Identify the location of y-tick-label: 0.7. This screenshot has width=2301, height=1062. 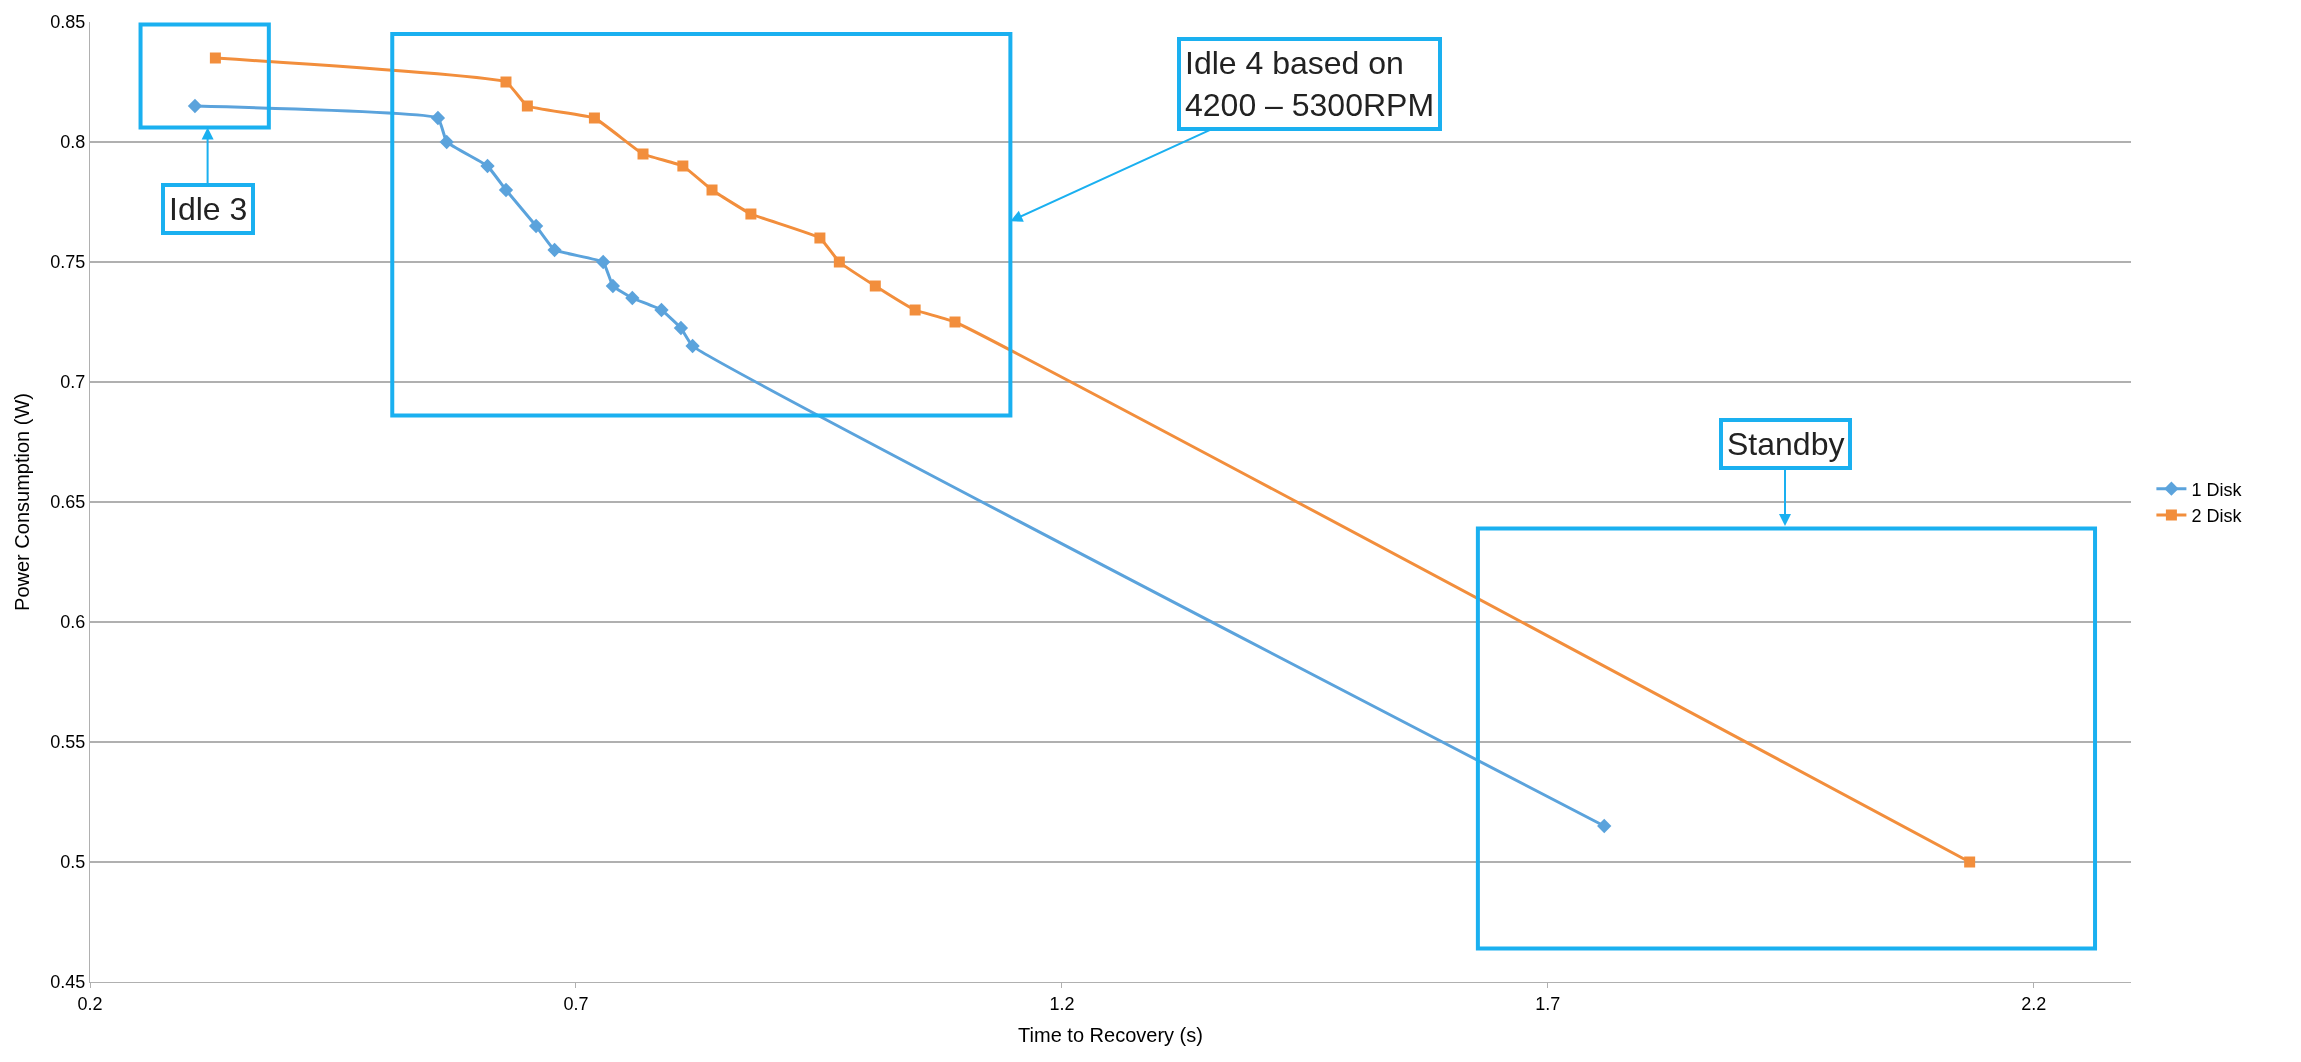
(73, 382).